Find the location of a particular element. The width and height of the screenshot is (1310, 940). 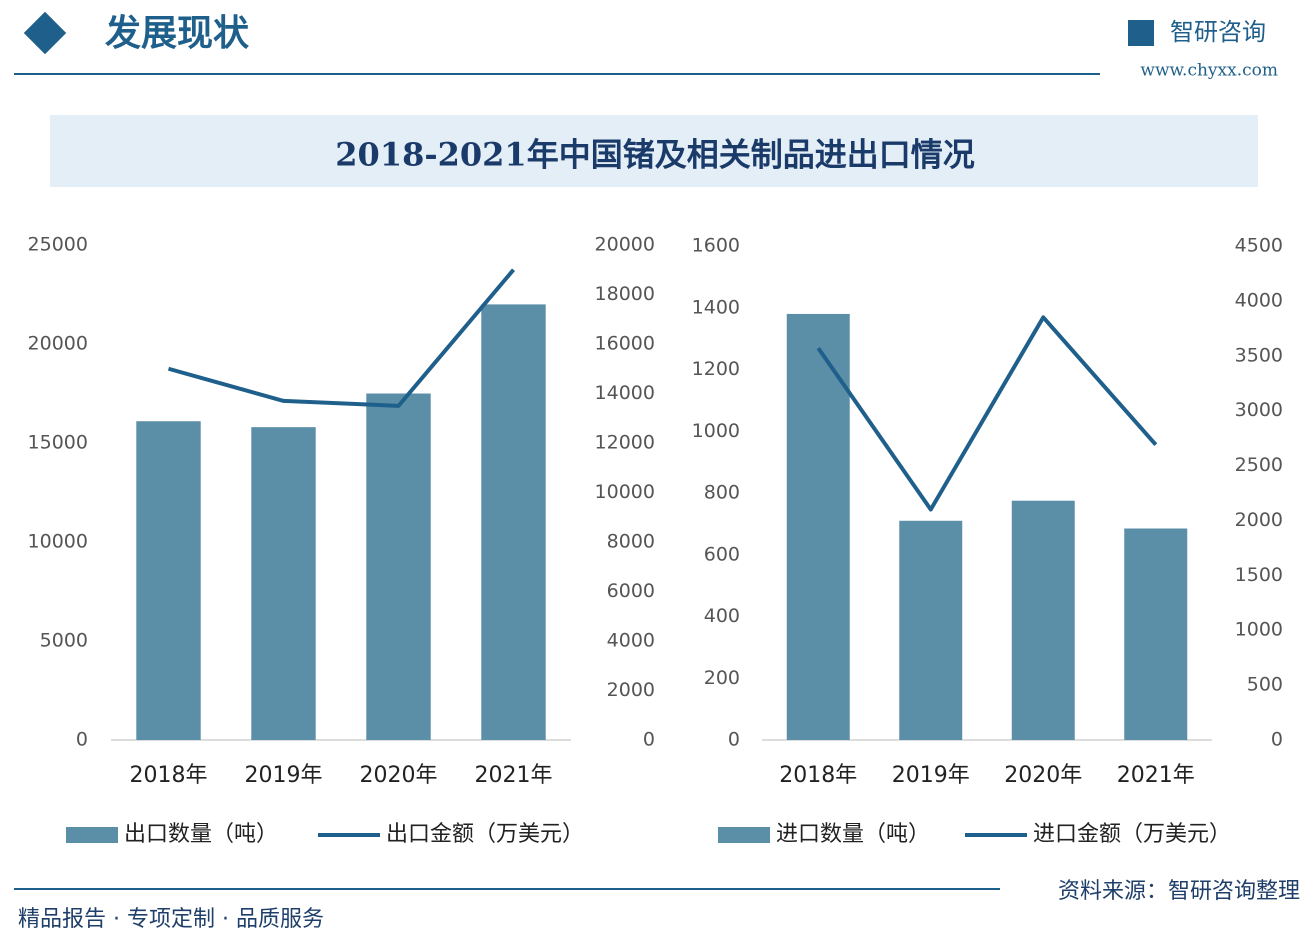

y-tick-label: 20000 is located at coordinates (58, 344).